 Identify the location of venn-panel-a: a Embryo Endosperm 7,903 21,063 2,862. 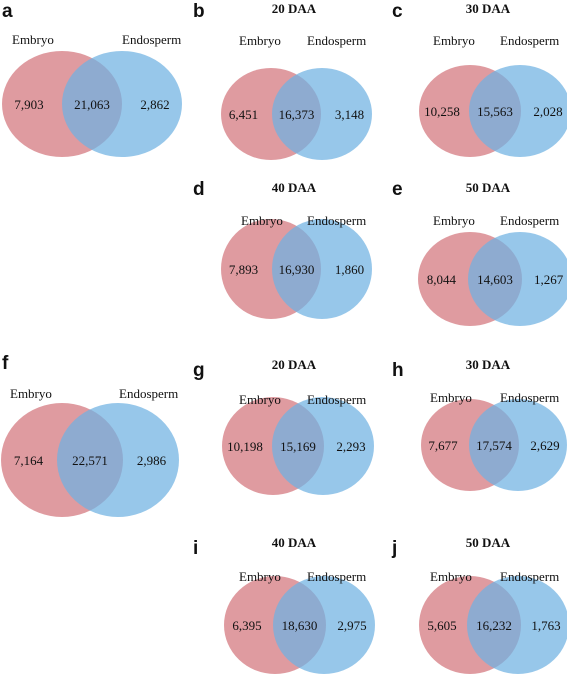
(92, 79).